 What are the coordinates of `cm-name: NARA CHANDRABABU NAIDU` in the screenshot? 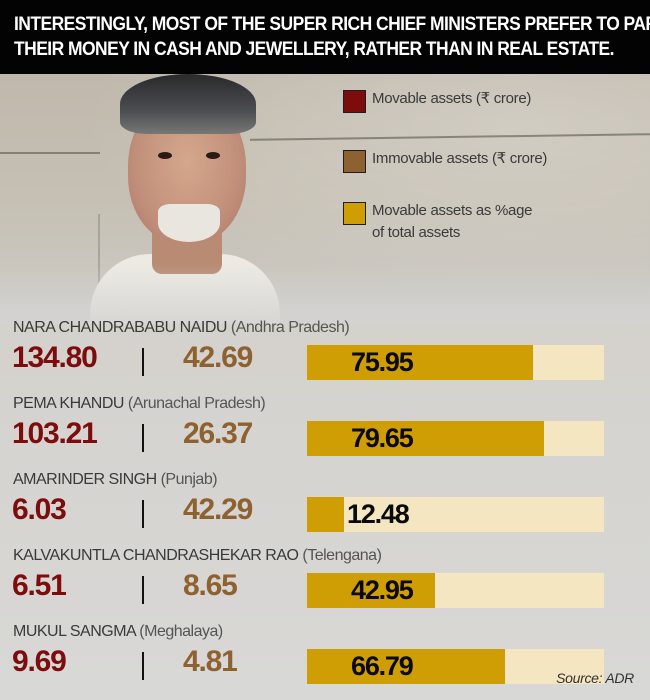 It's located at (120, 327).